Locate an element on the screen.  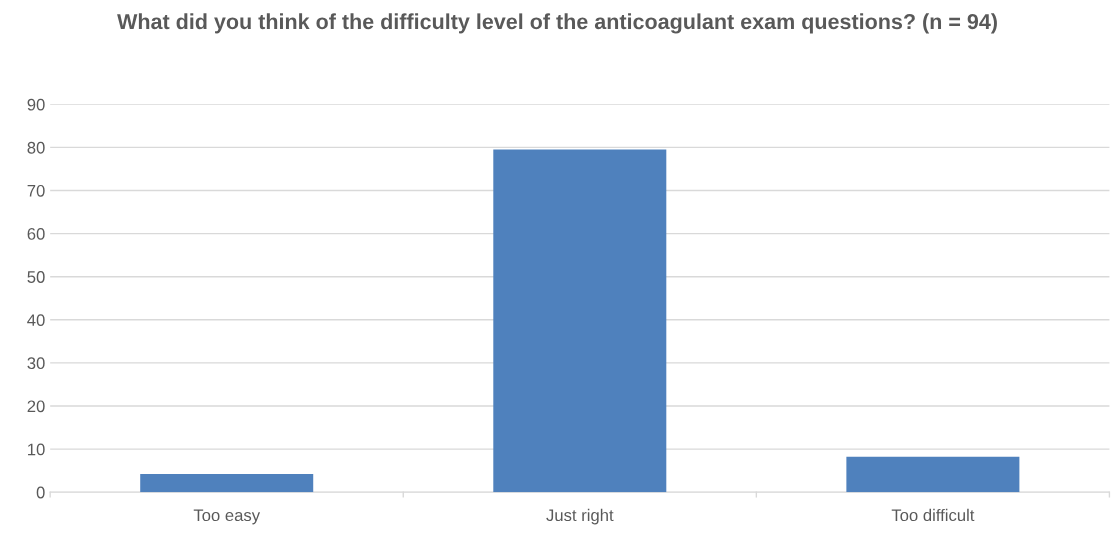
x-tick-label: Just right is located at coordinates (580, 516).